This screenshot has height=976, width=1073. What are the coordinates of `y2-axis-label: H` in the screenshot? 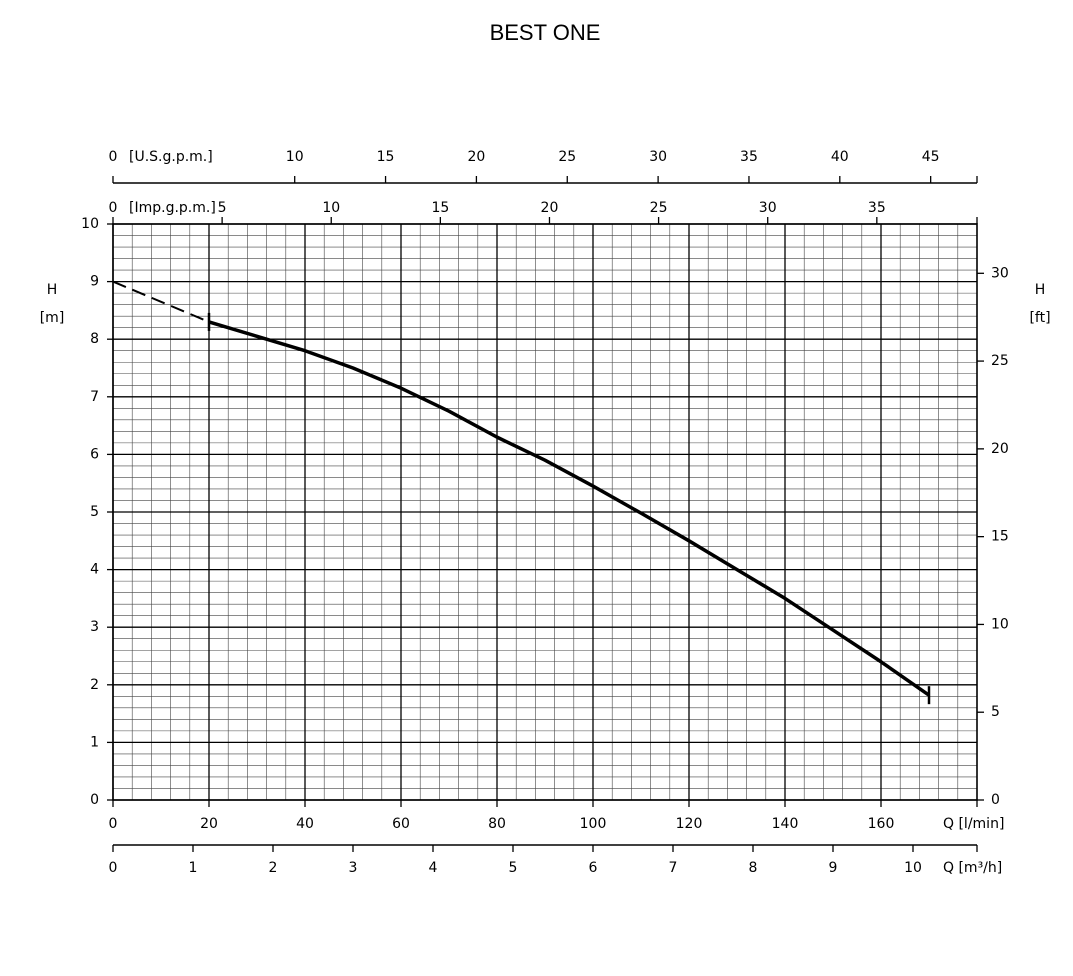 It's located at (1040, 290).